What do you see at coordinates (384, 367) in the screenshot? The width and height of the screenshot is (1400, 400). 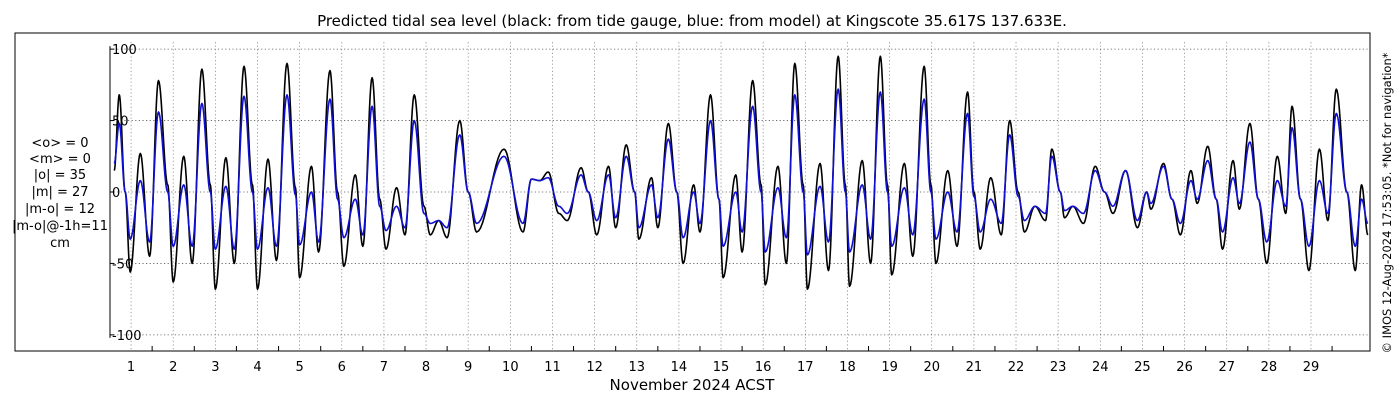 I see `x-tick-label: 7` at bounding box center [384, 367].